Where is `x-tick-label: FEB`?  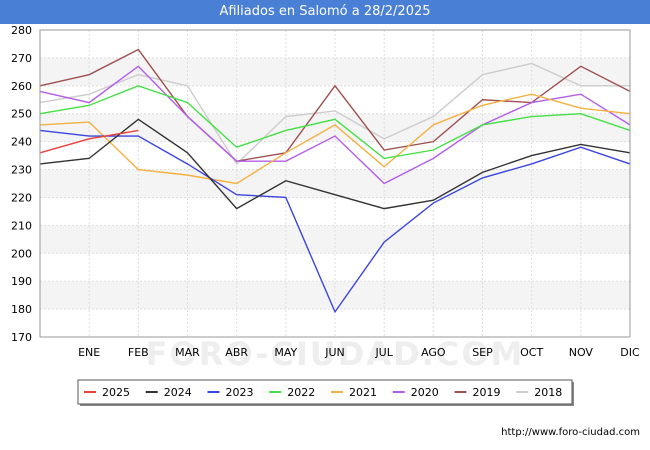 x-tick-label: FEB is located at coordinates (138, 352).